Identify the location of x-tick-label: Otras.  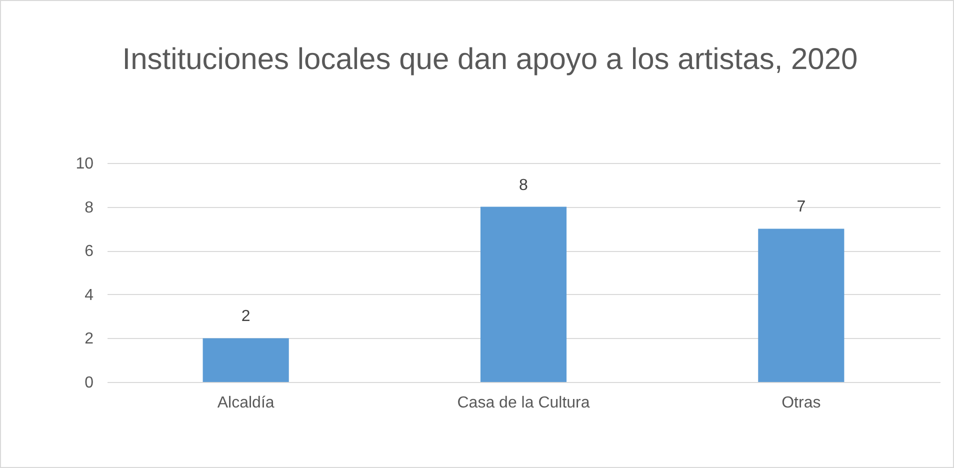
(801, 403).